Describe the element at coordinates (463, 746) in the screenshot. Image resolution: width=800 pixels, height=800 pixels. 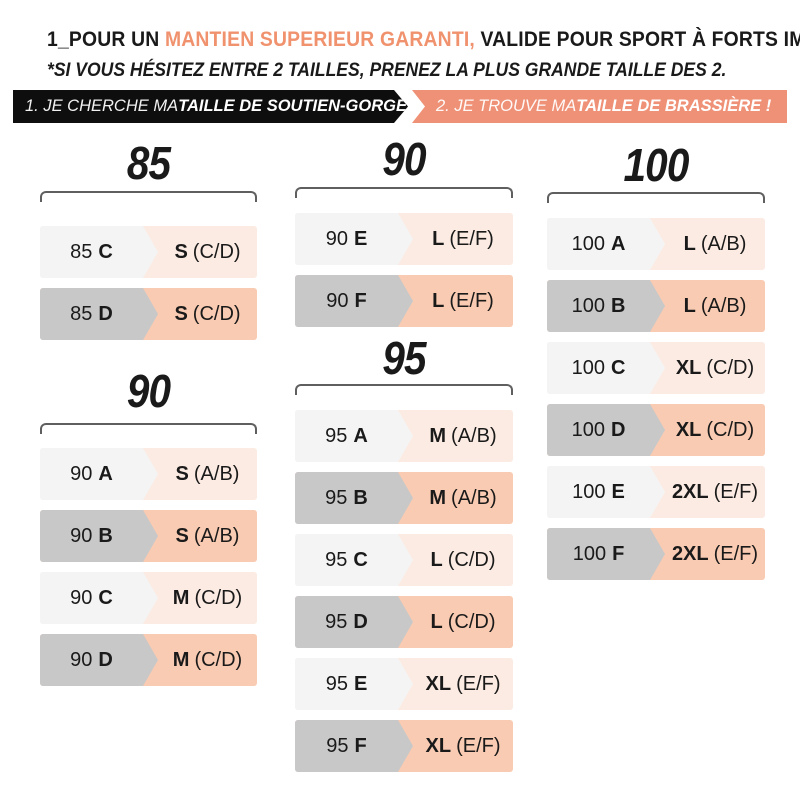
I see `target-size-cell: XL (E/F)` at that location.